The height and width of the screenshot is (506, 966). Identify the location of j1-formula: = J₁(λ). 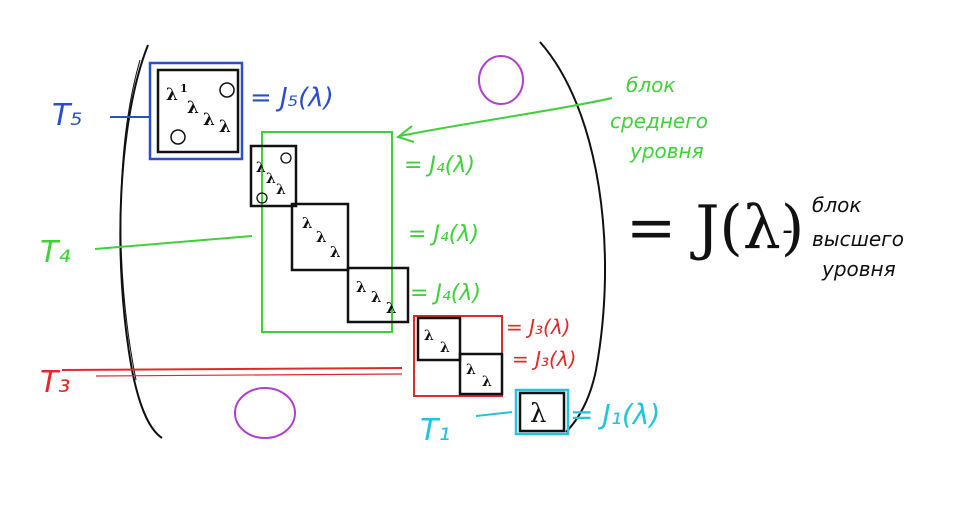
(615, 414).